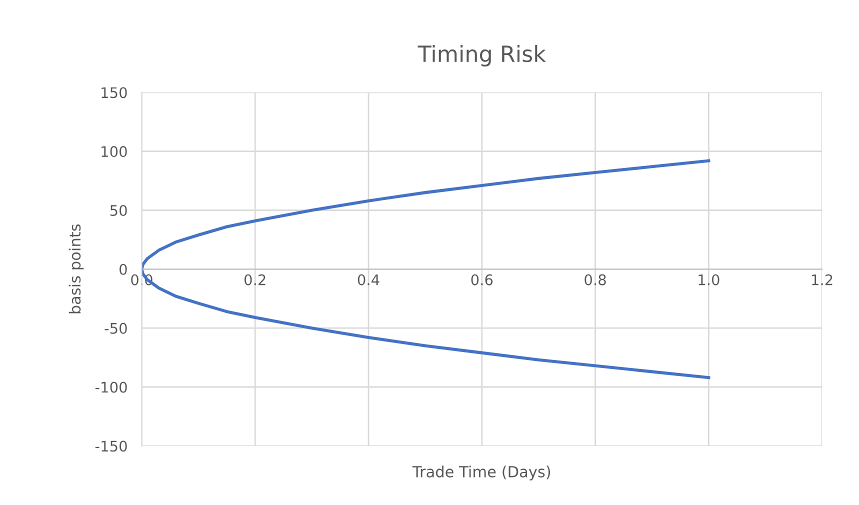 The image size is (859, 505). Describe the element at coordinates (482, 55) in the screenshot. I see `chart-title: Timing Risk` at that location.